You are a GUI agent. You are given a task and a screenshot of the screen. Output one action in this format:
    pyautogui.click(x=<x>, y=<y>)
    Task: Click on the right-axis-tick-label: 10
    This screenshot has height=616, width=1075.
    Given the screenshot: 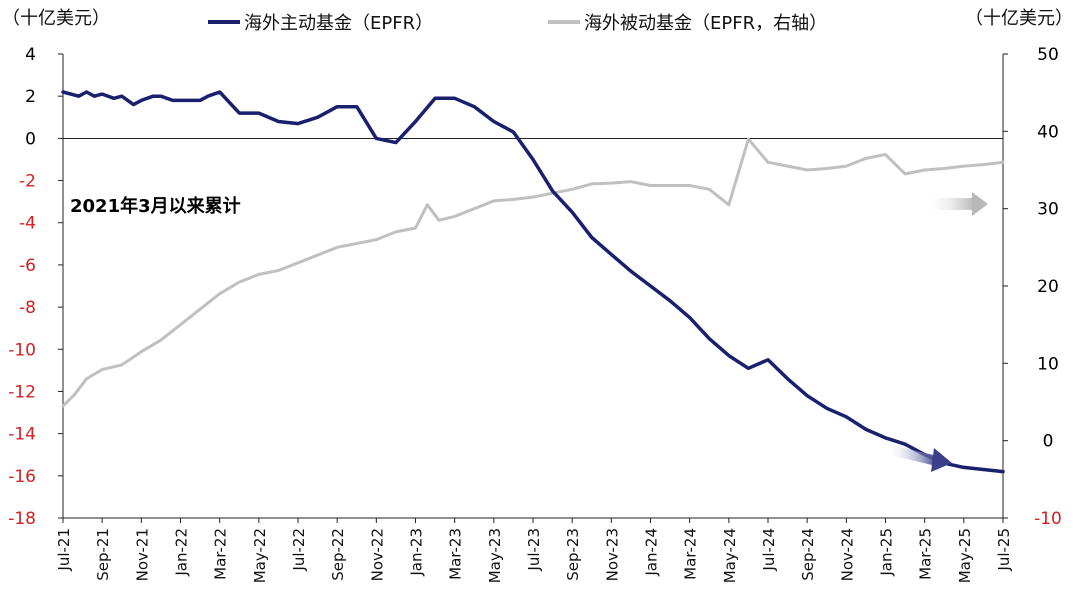 What is the action you would take?
    pyautogui.click(x=1048, y=364)
    